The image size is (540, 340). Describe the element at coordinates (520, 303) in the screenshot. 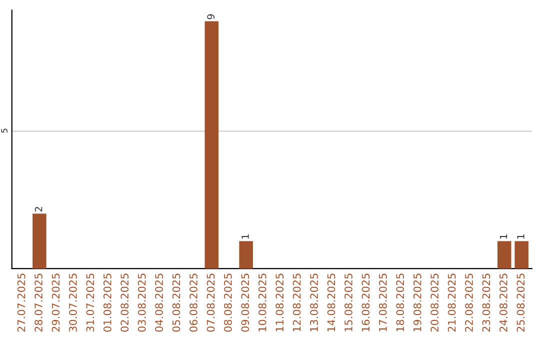

I see `x-tick-label: 25.08.2025` at that location.